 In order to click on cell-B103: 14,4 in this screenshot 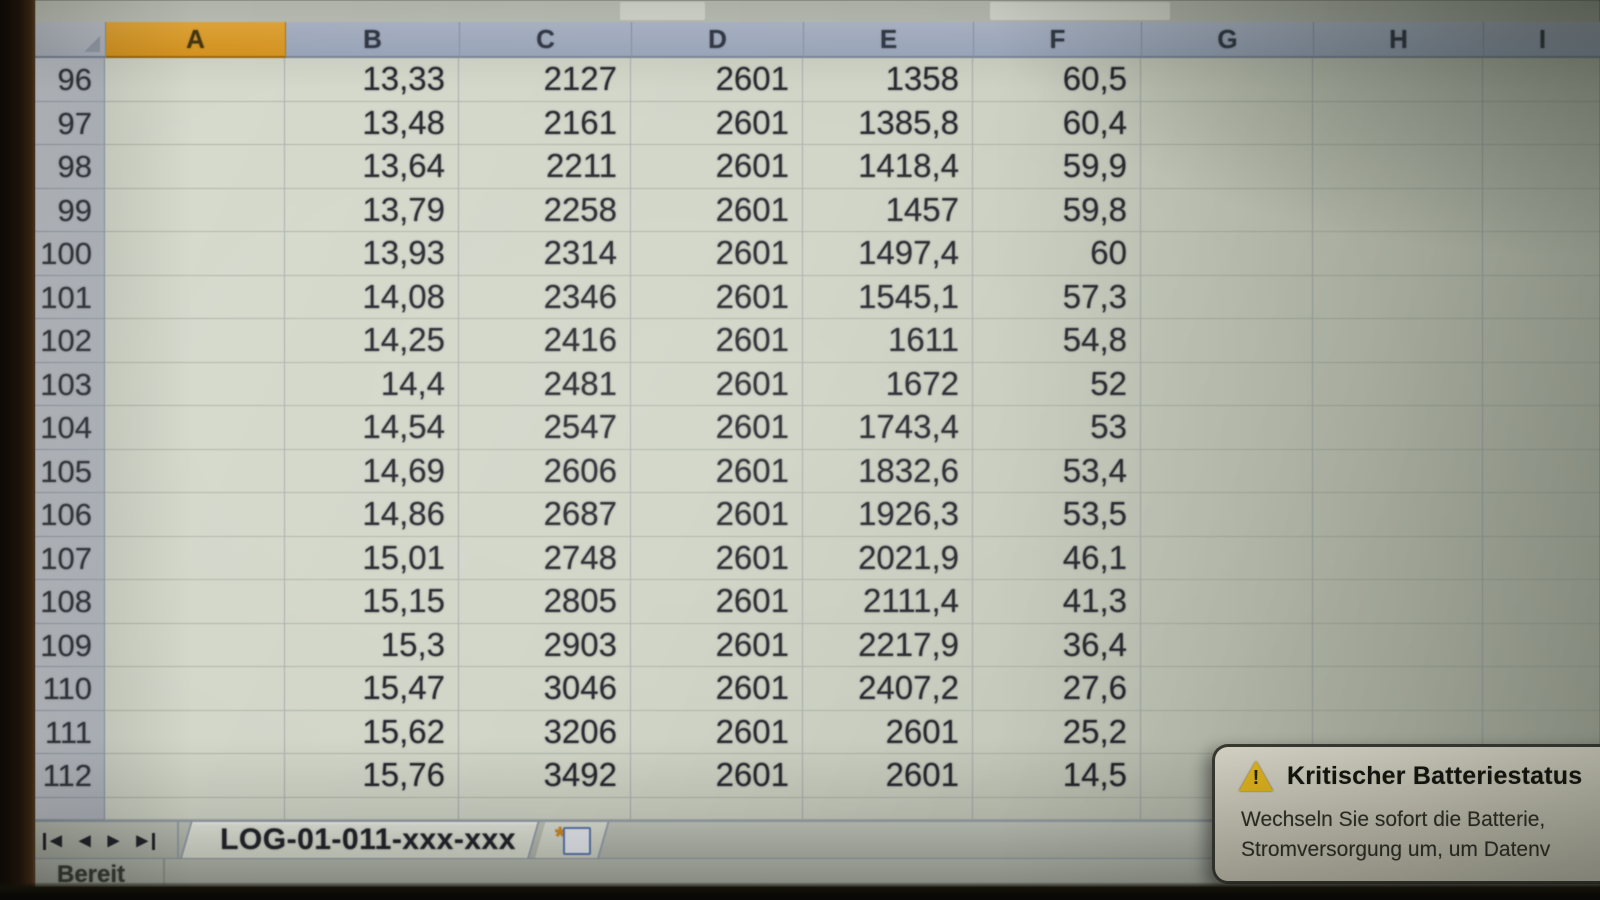, I will do `click(372, 384)`.